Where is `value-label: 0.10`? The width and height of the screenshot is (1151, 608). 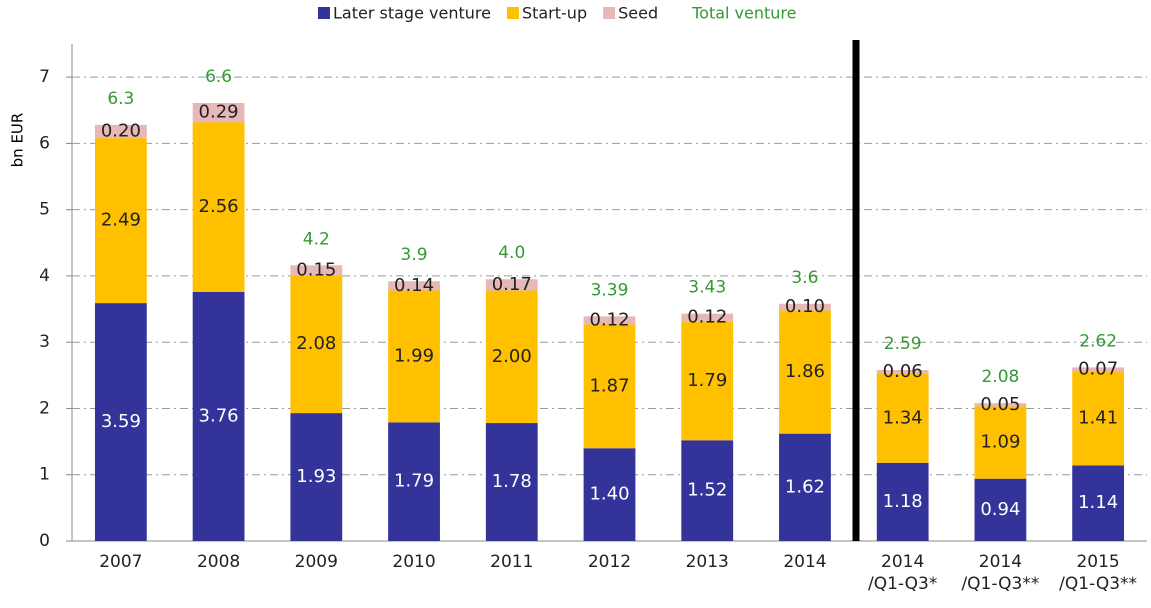 value-label: 0.10 is located at coordinates (805, 306).